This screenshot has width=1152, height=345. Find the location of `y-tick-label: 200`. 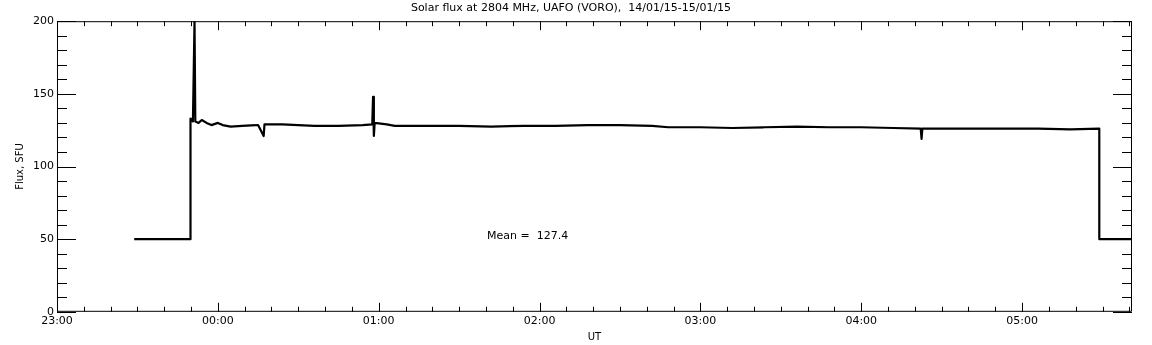

y-tick-label: 200 is located at coordinates (43, 21).